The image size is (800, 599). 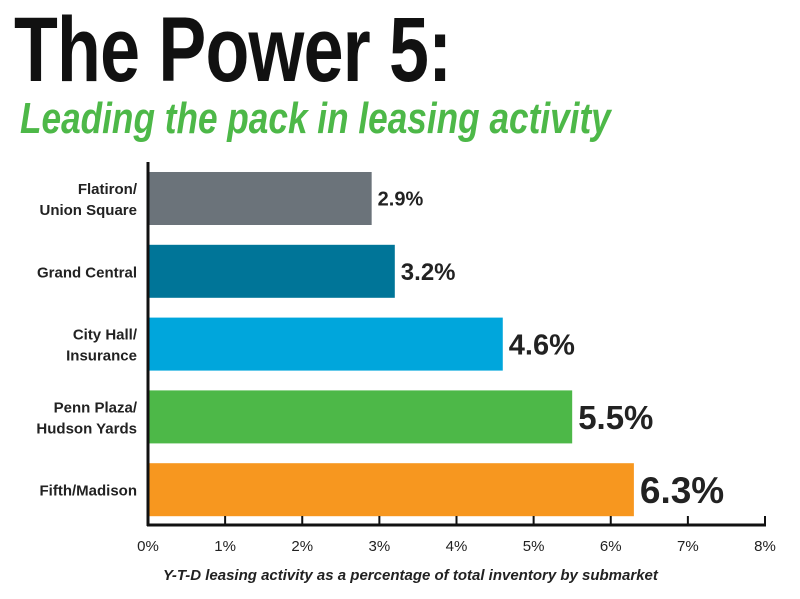 I want to click on chart-subtitle: Leading the pack in leasing activity, so click(x=315, y=118).